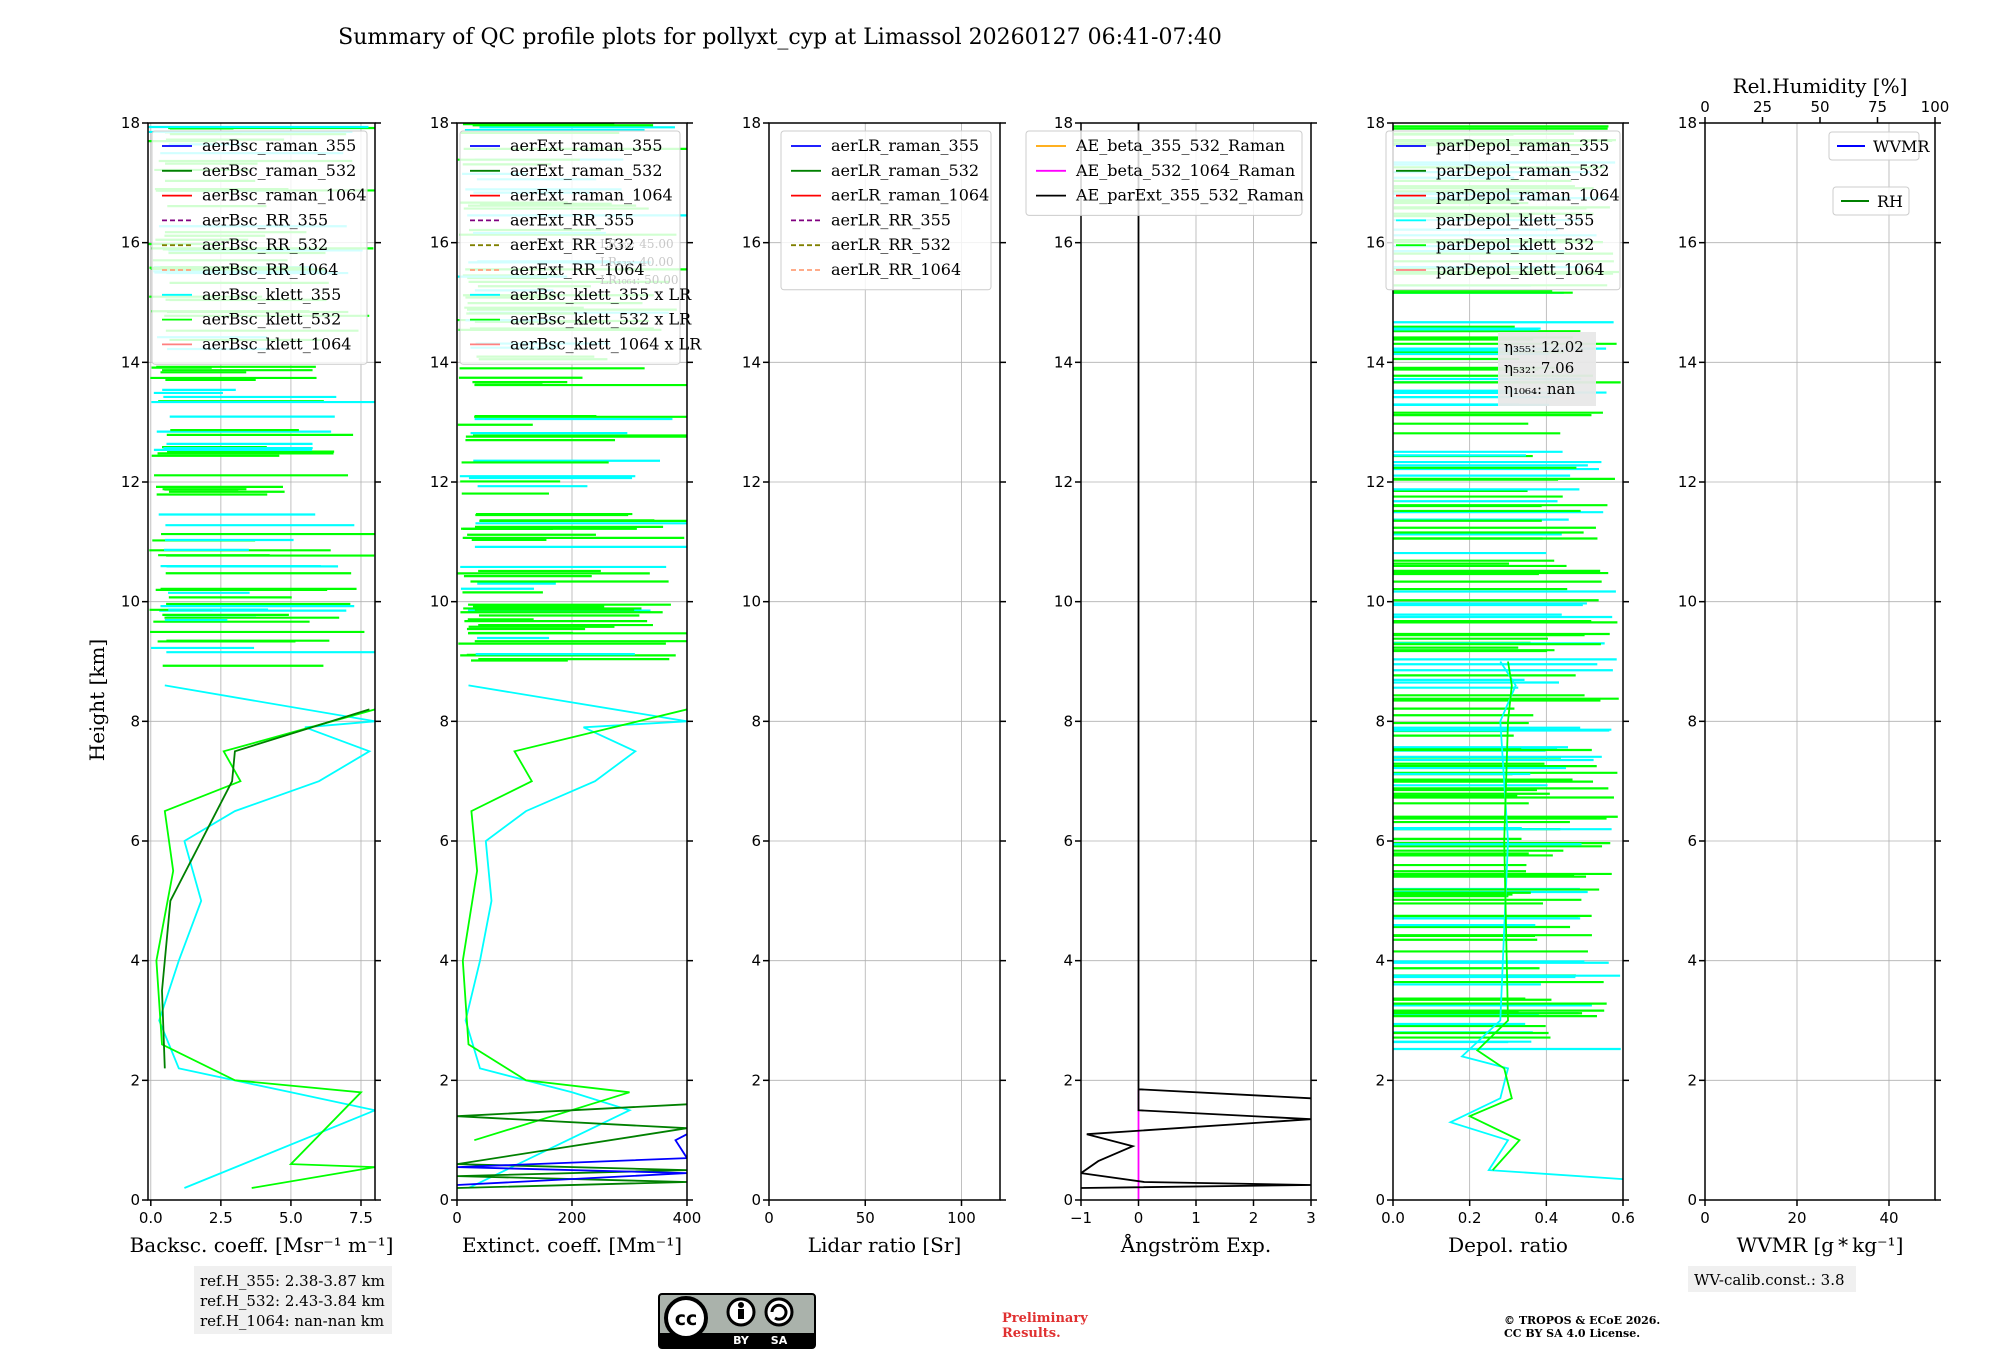 This screenshot has width=2000, height=1360. I want to click on top-x-tick-label: 50, so click(1819, 107).